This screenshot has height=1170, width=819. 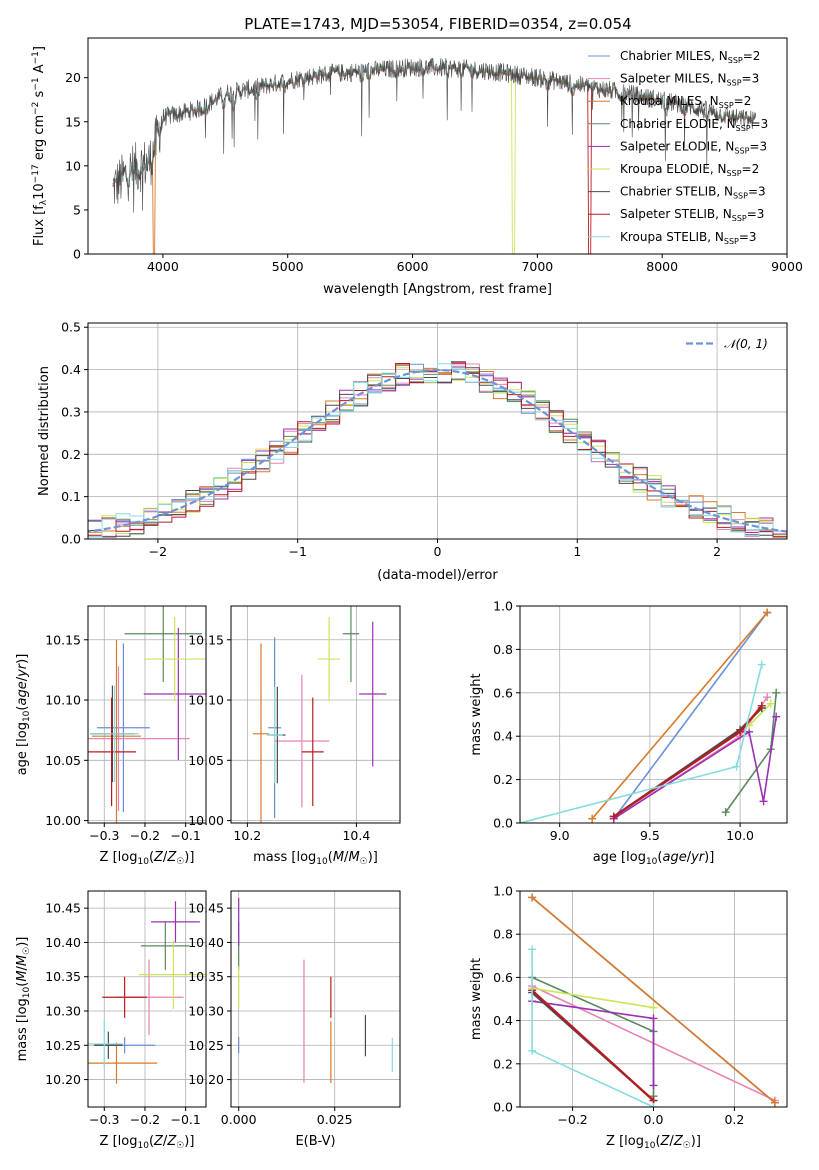 I want to click on x-tick-label: 6000, so click(x=413, y=266).